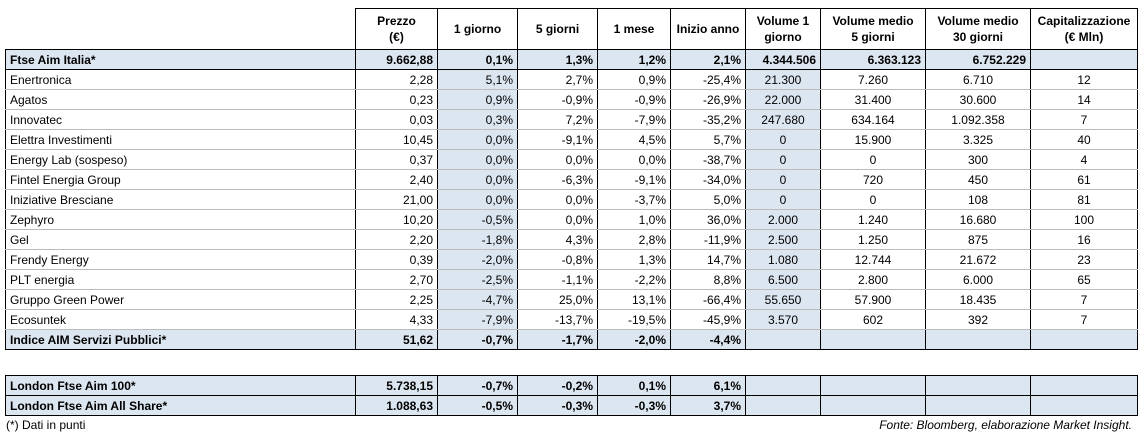 Image resolution: width=1142 pixels, height=436 pixels. What do you see at coordinates (396, 299) in the screenshot?
I see `cell: 2,25` at bounding box center [396, 299].